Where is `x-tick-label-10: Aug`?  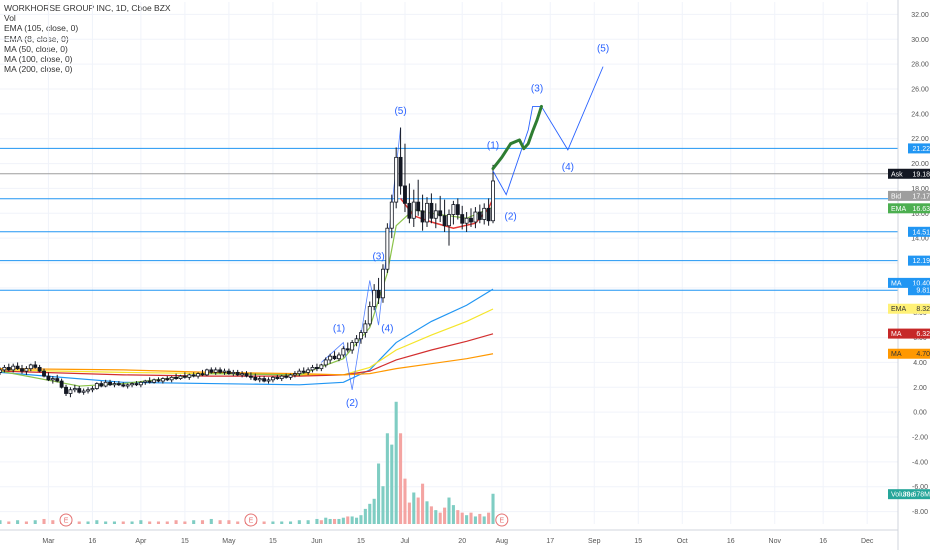
x-tick-label-10: Aug is located at coordinates (502, 541).